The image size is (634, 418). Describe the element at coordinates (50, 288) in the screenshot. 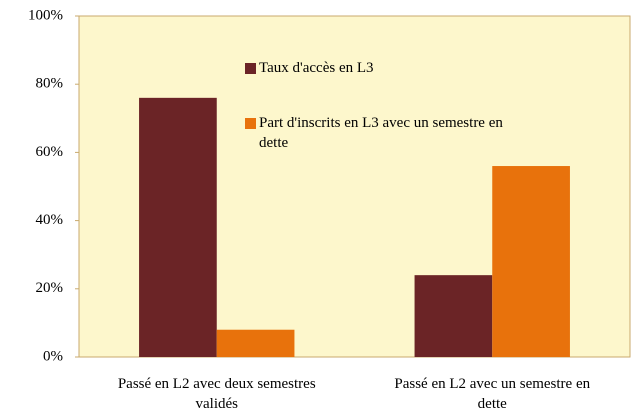

I see `y-tick-label: 20%` at that location.